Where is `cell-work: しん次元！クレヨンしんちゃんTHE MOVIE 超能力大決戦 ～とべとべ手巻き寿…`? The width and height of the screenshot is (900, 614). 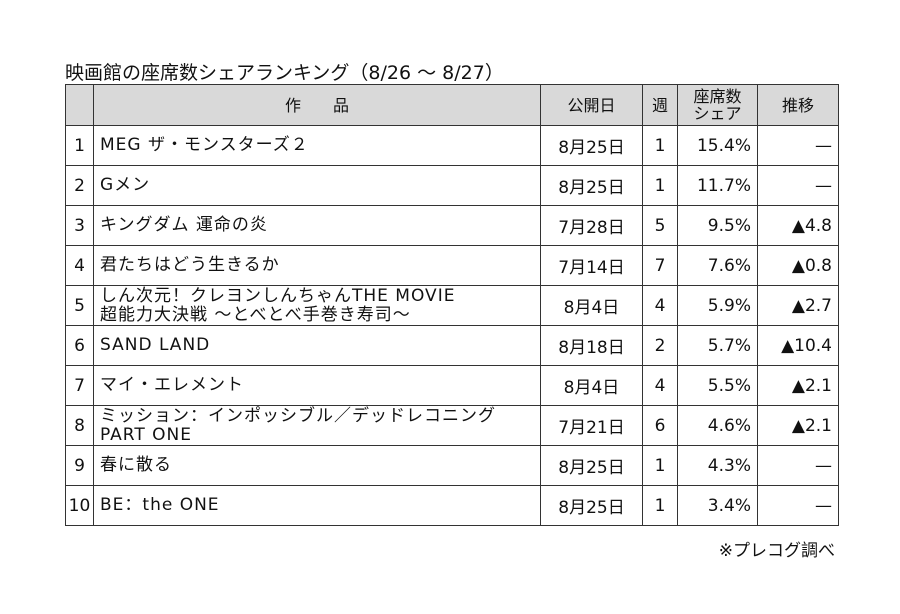 cell-work: しん次元！クレヨンしんちゃんTHE MOVIE 超能力大決戦 ～とべとべ手巻き寿… is located at coordinates (317, 305).